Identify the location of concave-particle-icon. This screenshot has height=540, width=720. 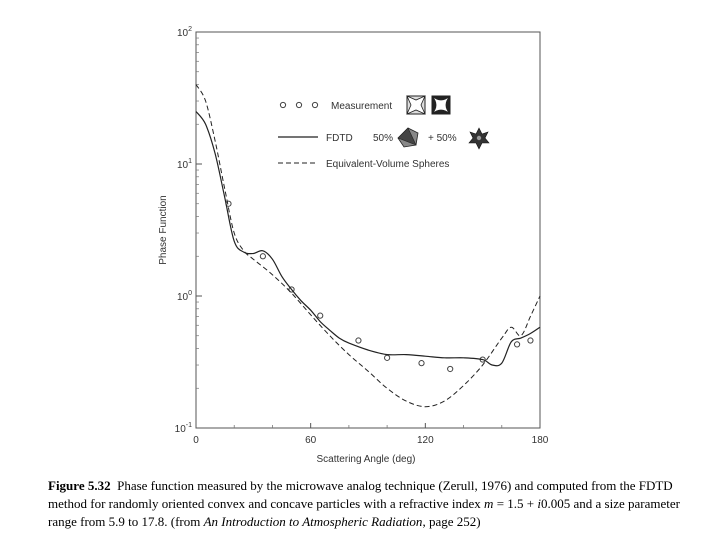
(441, 105).